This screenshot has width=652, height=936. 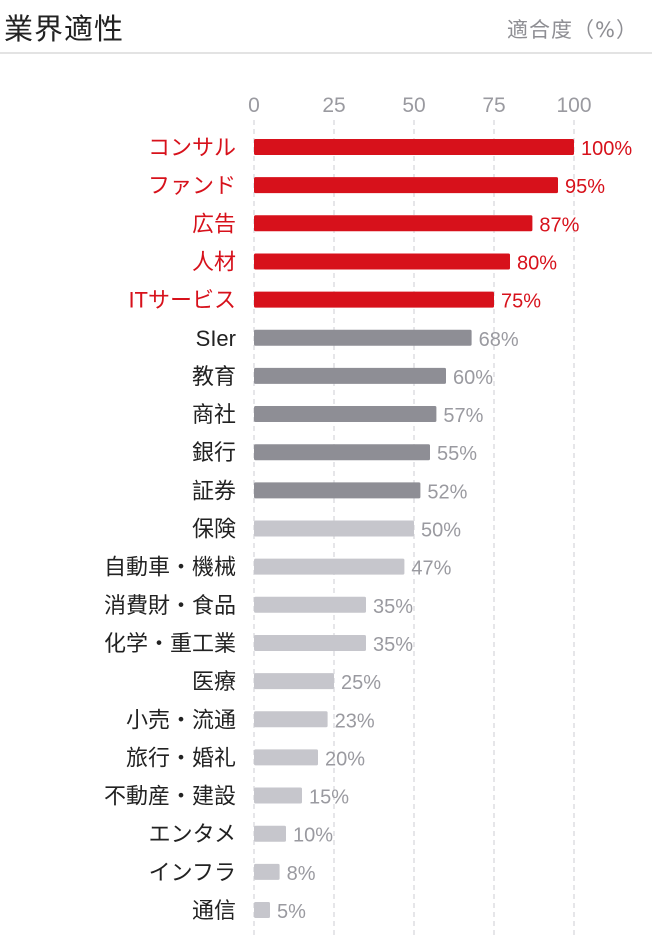 What do you see at coordinates (301, 874) in the screenshot?
I see `value-label: 8%` at bounding box center [301, 874].